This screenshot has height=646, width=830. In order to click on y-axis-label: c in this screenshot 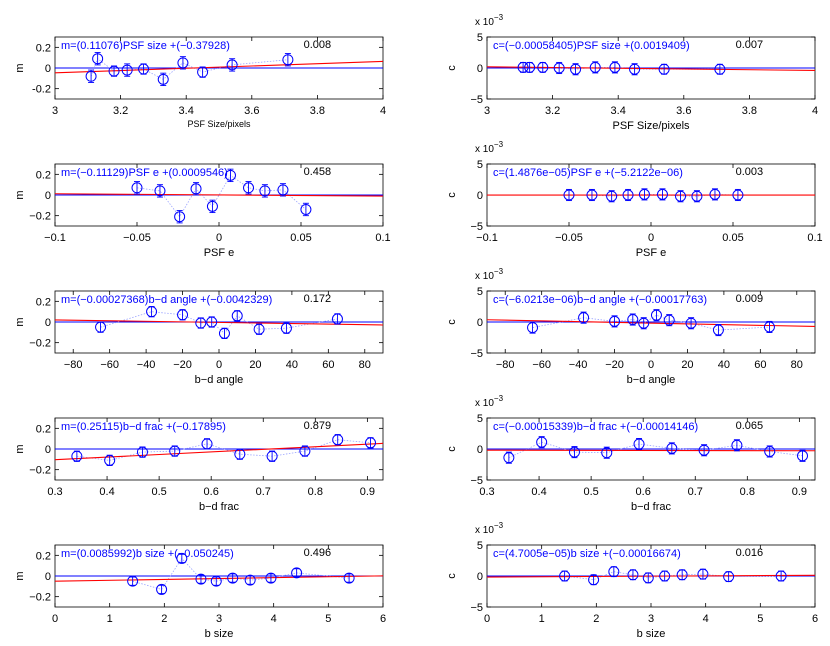, I will do `click(452, 322)`.